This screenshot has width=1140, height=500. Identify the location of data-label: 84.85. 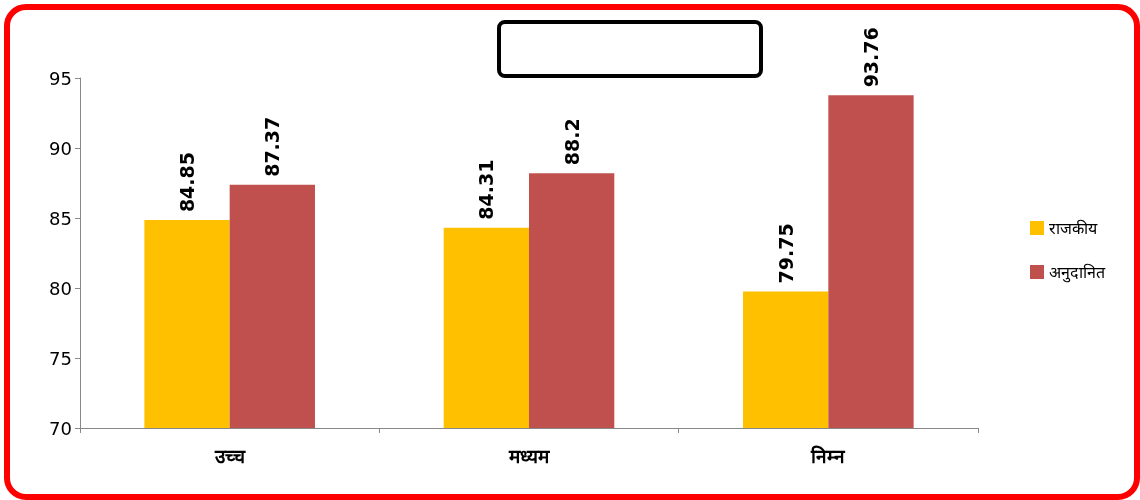
(187, 182).